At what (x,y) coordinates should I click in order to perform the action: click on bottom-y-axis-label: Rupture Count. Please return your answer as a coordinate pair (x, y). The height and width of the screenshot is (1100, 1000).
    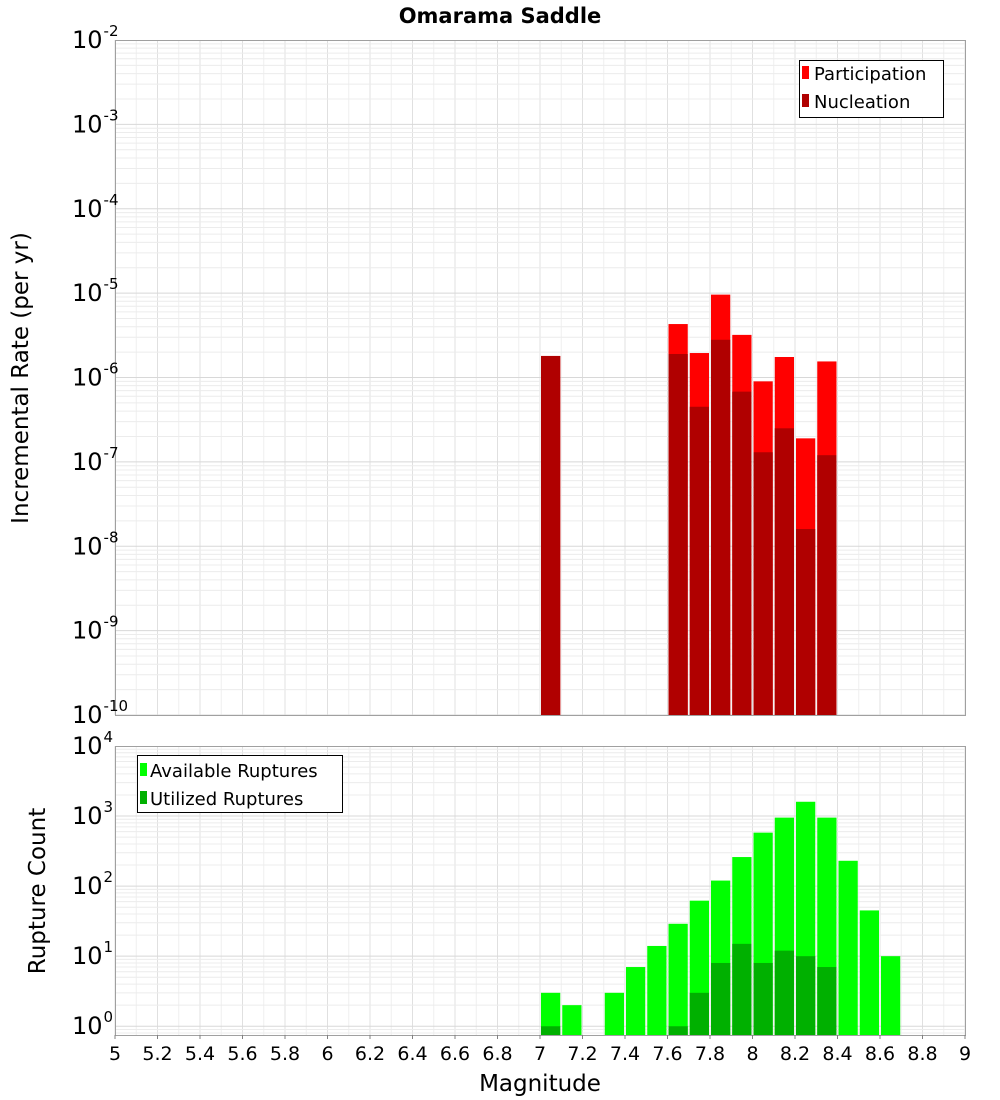
    Looking at the image, I should click on (38, 891).